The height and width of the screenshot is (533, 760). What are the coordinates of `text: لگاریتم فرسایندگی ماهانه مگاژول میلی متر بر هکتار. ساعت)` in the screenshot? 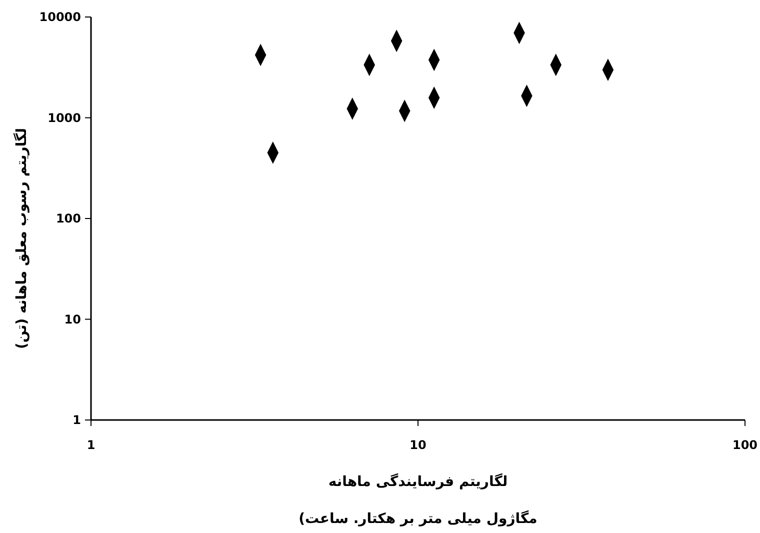 It's located at (418, 500).